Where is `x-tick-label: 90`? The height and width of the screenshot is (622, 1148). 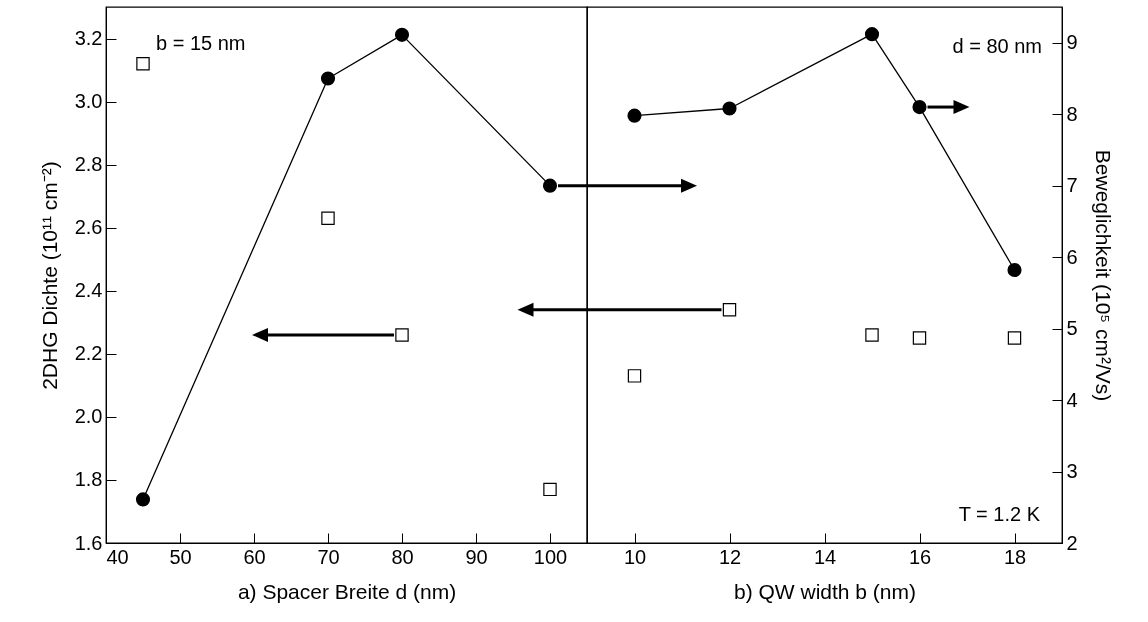
x-tick-label: 90 is located at coordinates (476, 556).